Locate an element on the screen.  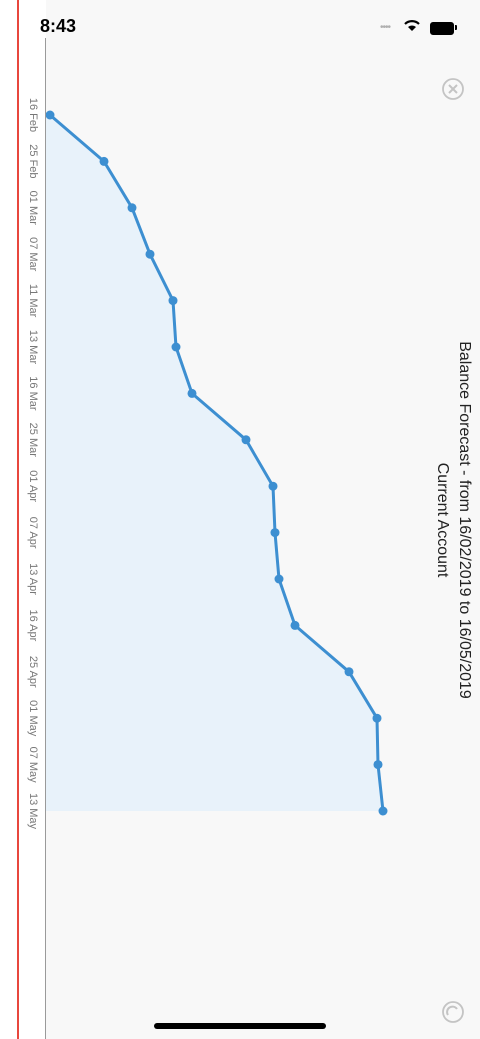
x-tick-label: 16 Feb is located at coordinates (33, 115).